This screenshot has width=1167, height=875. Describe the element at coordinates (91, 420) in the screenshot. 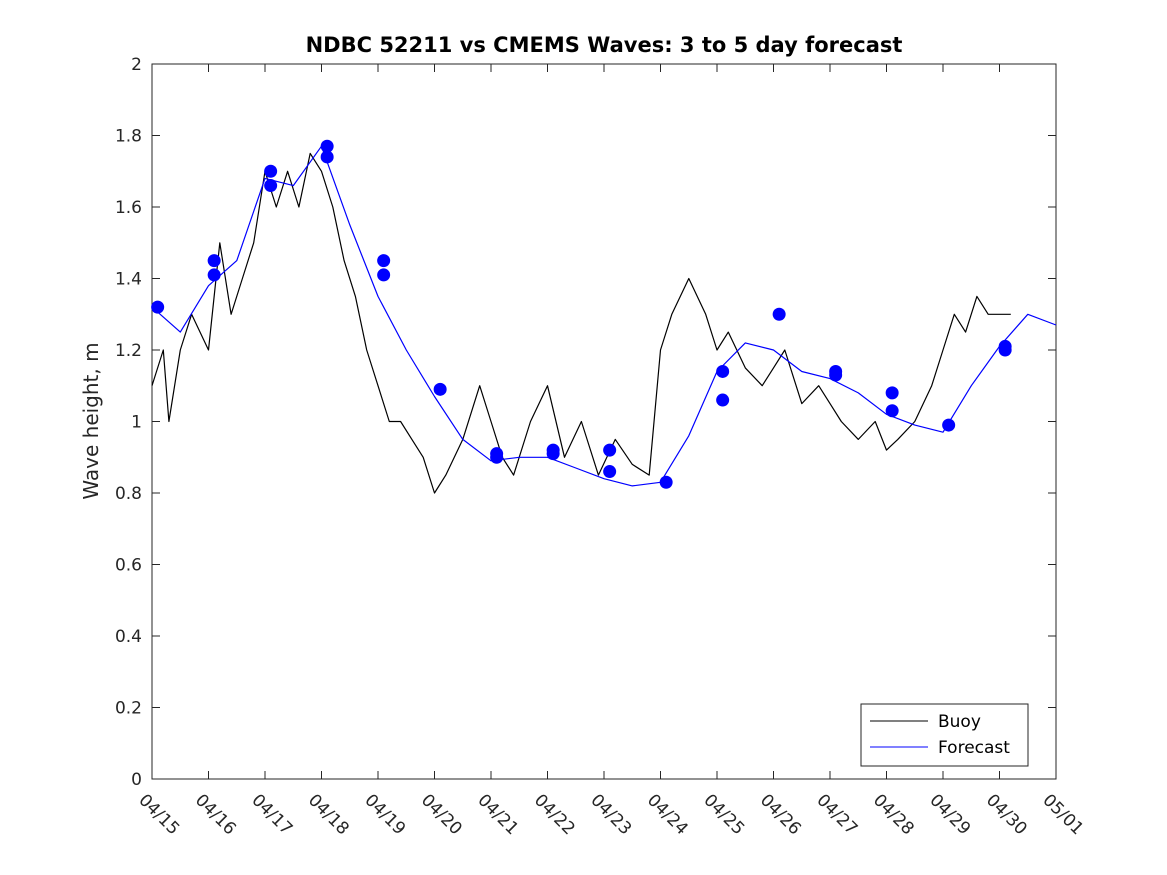

I see `y-axis-label: Wave height, m` at that location.